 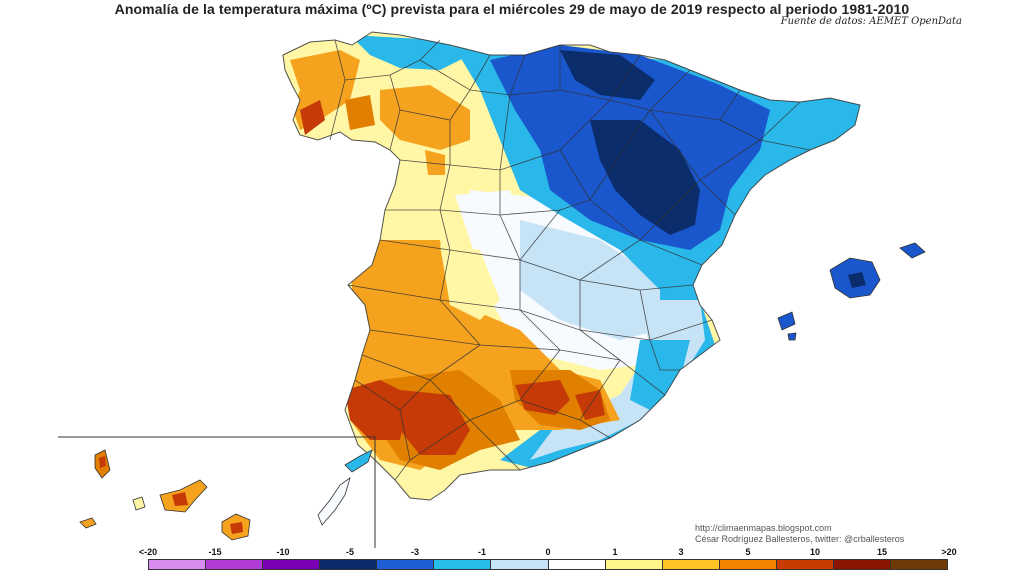 I want to click on credits-url: http://climaenmapas.blogspot.com, so click(x=763, y=528).